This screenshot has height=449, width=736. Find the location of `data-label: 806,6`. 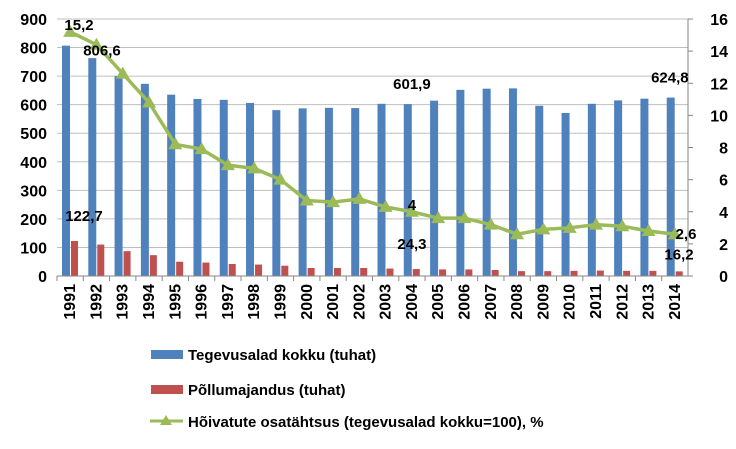

data-label: 806,6 is located at coordinates (102, 51).